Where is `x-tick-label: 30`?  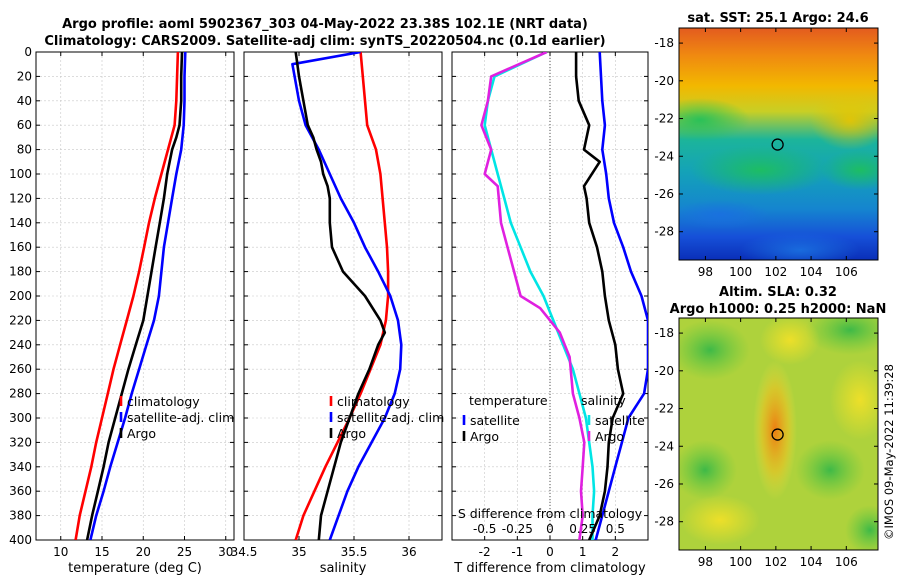
x-tick-label: 30 is located at coordinates (225, 552).